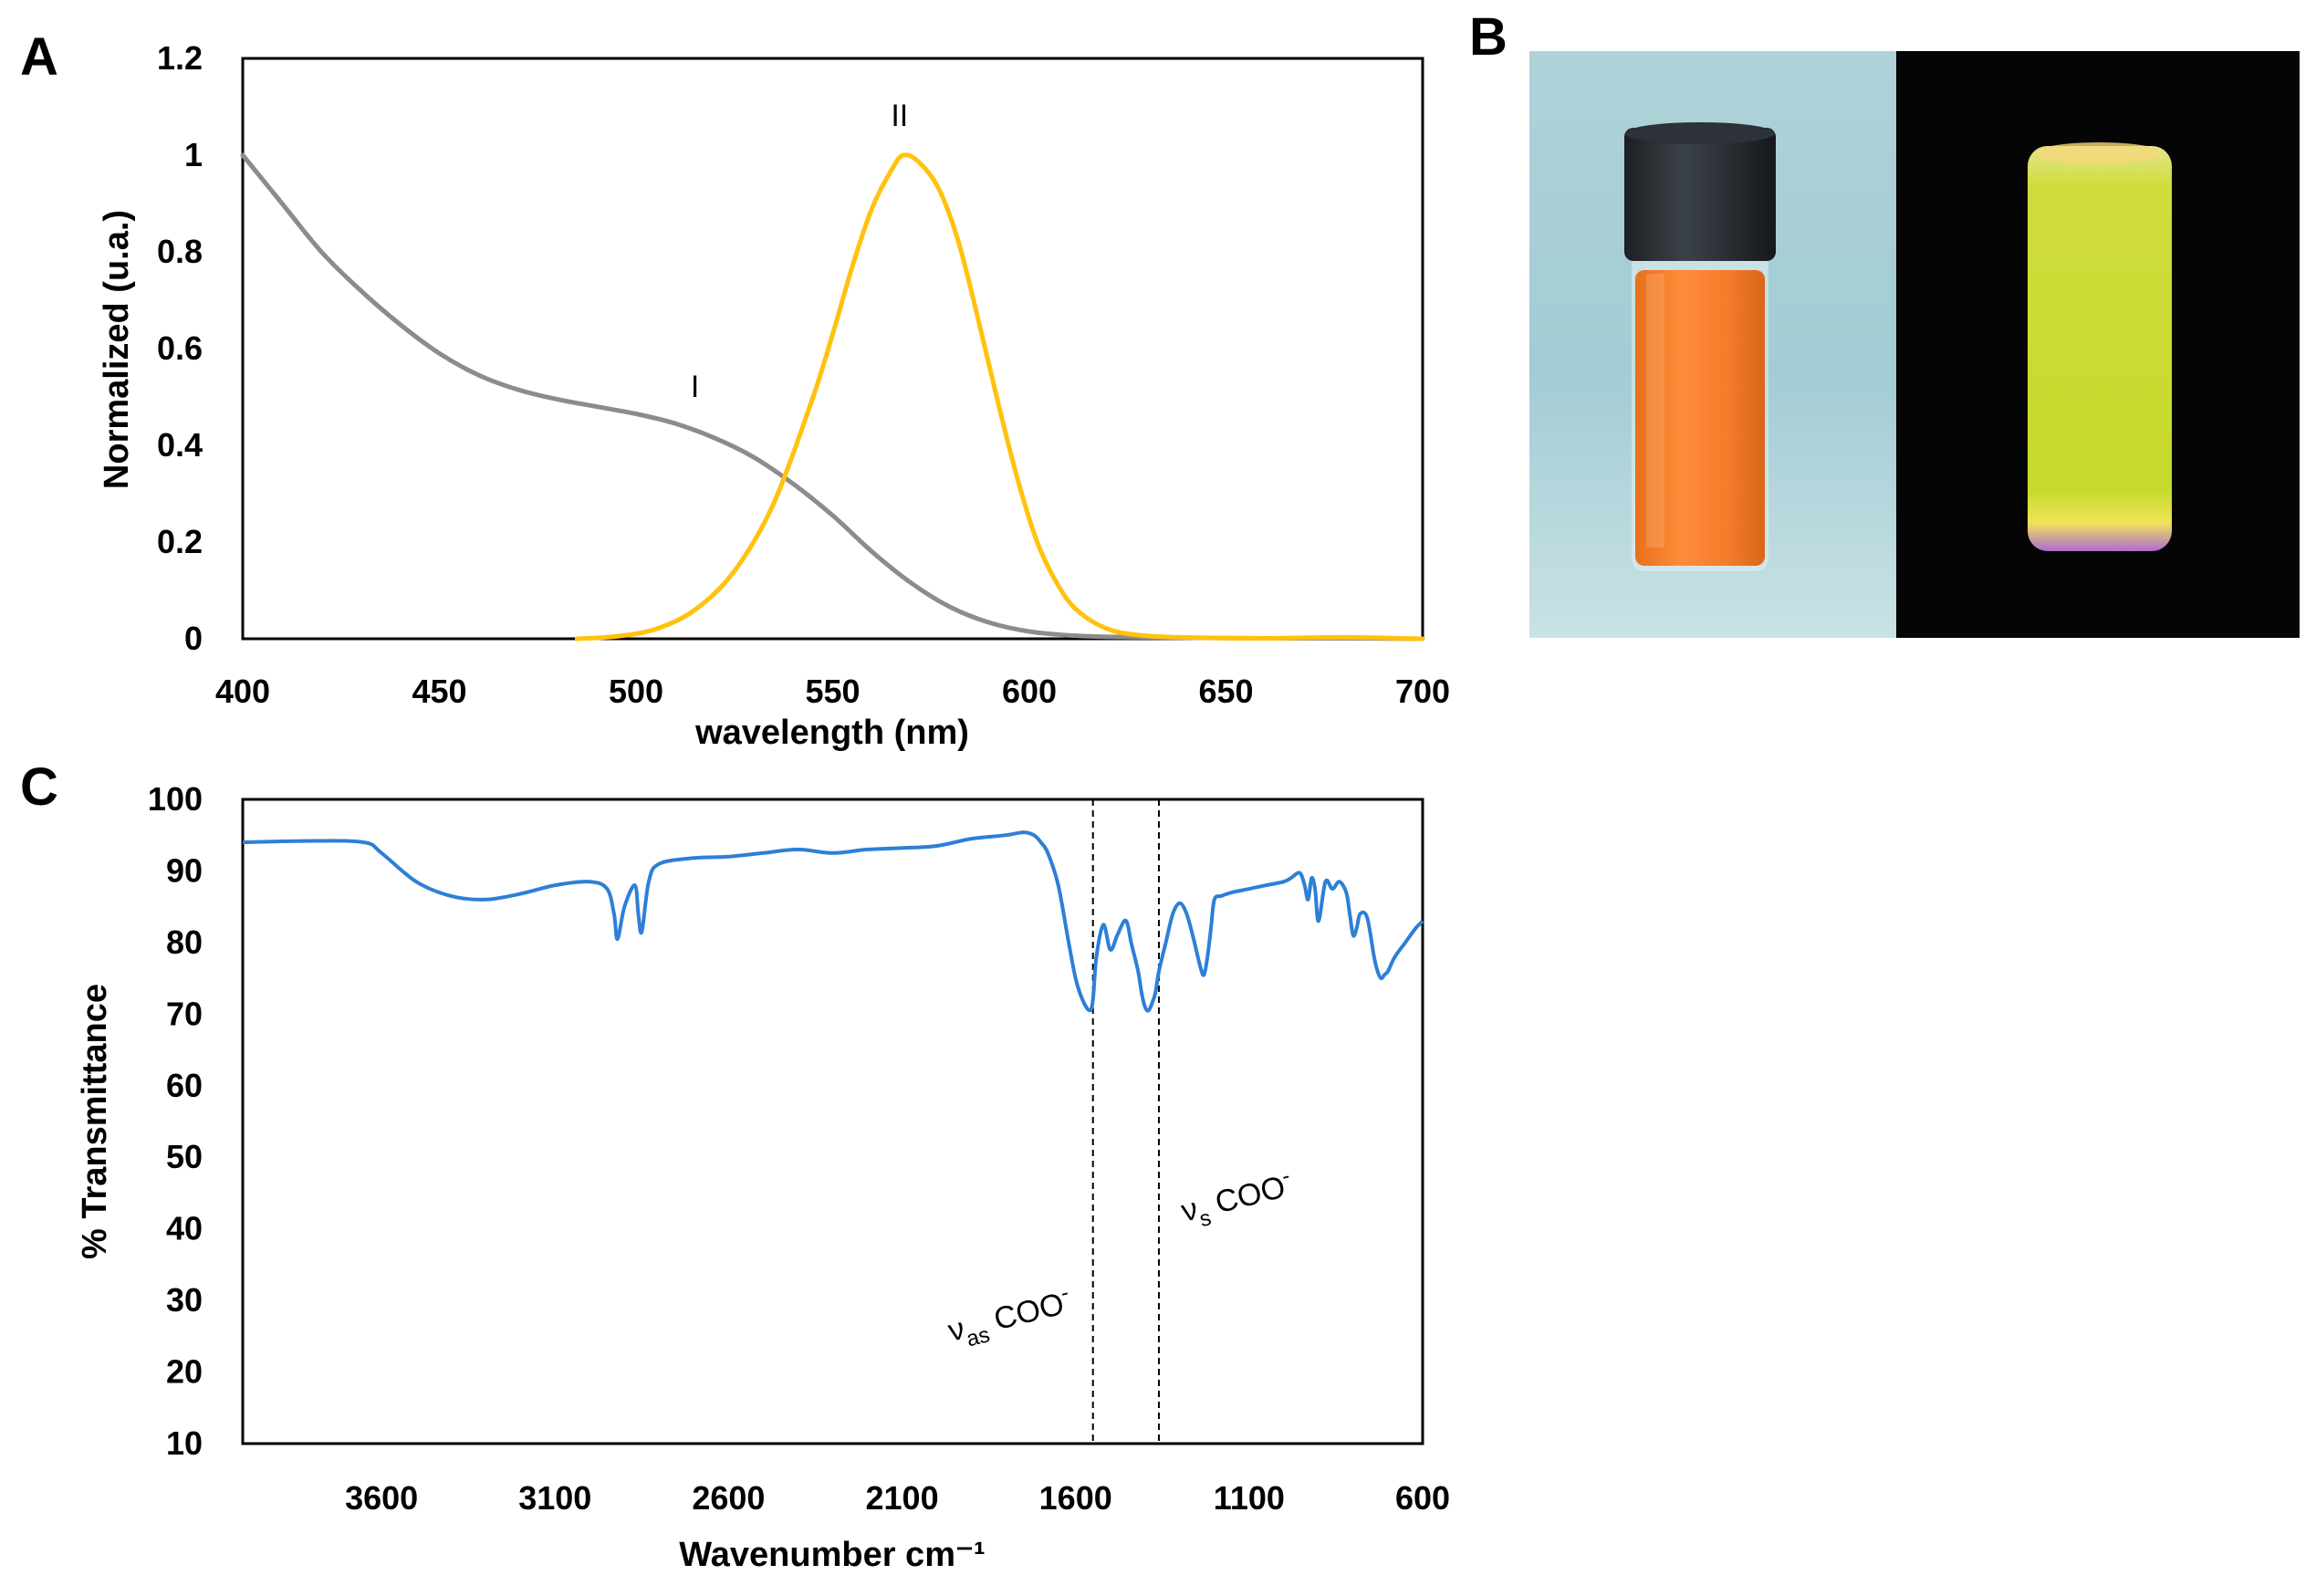 The image size is (2316, 1596). I want to click on vial-uv-fluorescence, so click(2100, 347).